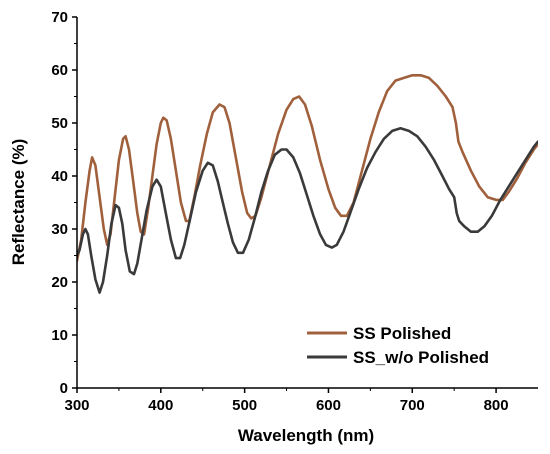 The image size is (550, 454). Describe the element at coordinates (496, 405) in the screenshot. I see `x-tick-label: 800` at that location.